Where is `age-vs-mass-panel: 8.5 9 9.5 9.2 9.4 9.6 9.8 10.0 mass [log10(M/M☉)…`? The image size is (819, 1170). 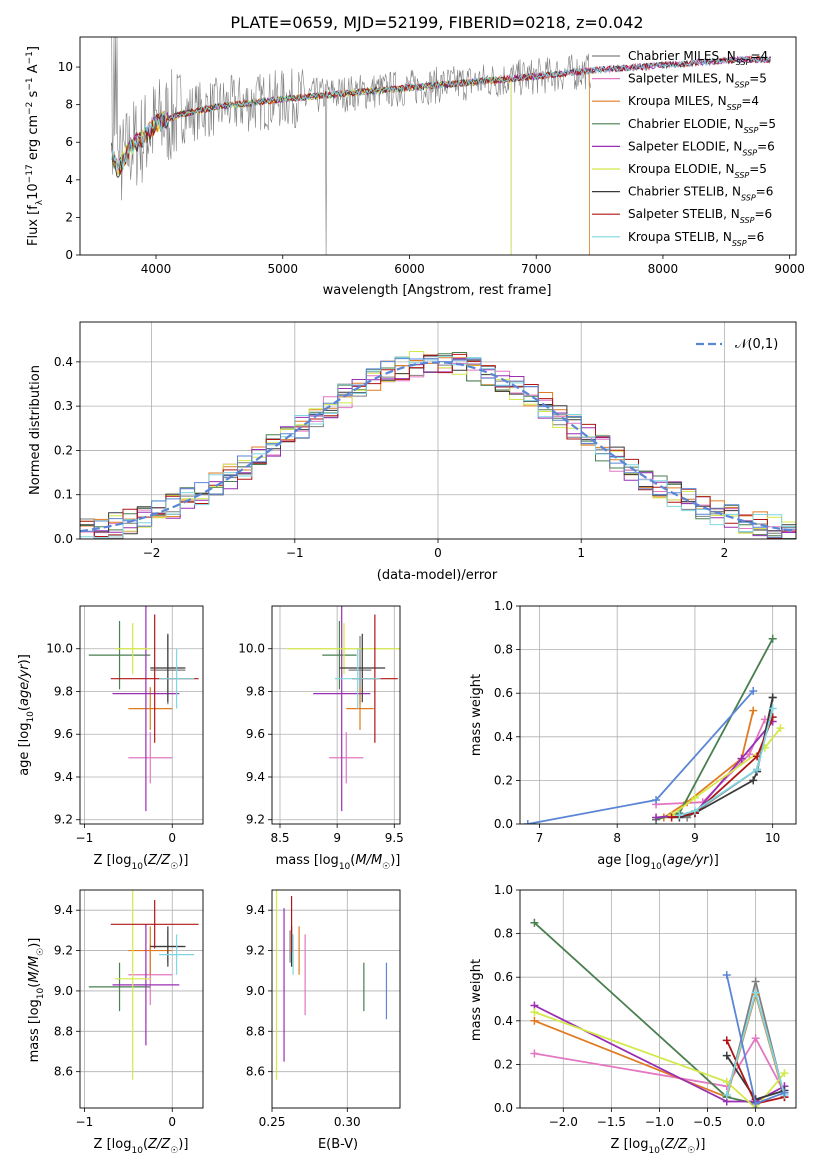
age-vs-mass-panel: 8.5 9 9.5 9.2 9.4 9.6 9.8 10.0 mass [log10(M/M☉)… is located at coordinates (321, 738).